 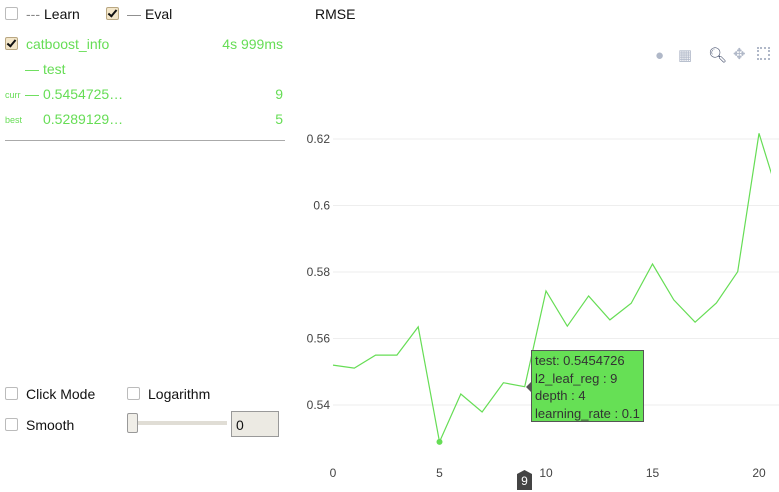 What do you see at coordinates (33, 14) in the screenshot?
I see `learn-dash-icon: ---` at bounding box center [33, 14].